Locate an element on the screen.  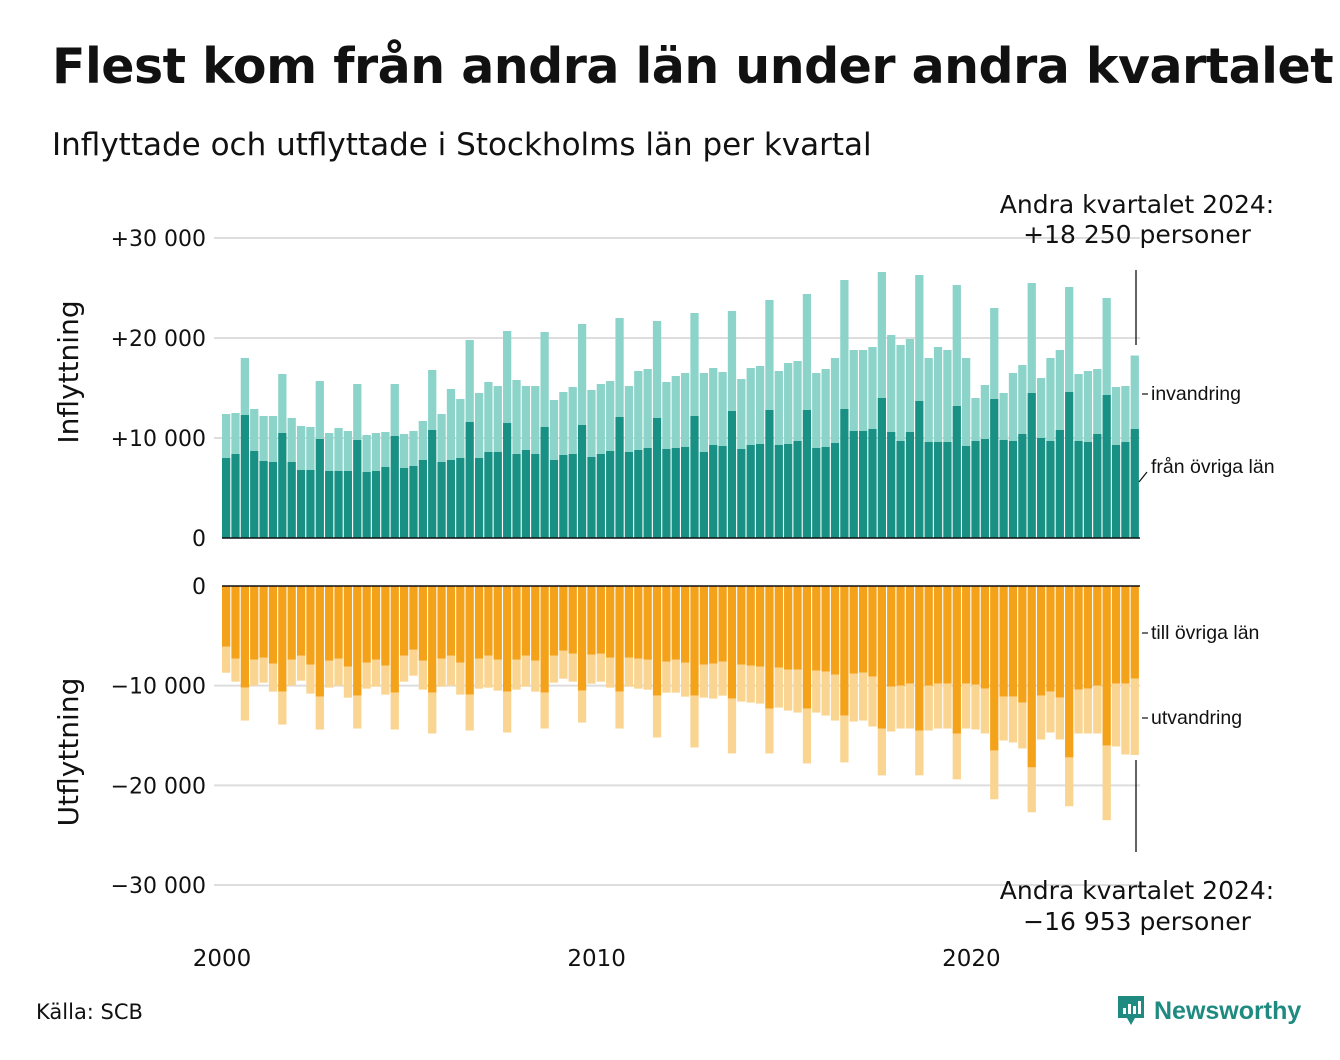
annotation-bottom-line1: Andra kvartalet 2024: is located at coordinates (1137, 890).